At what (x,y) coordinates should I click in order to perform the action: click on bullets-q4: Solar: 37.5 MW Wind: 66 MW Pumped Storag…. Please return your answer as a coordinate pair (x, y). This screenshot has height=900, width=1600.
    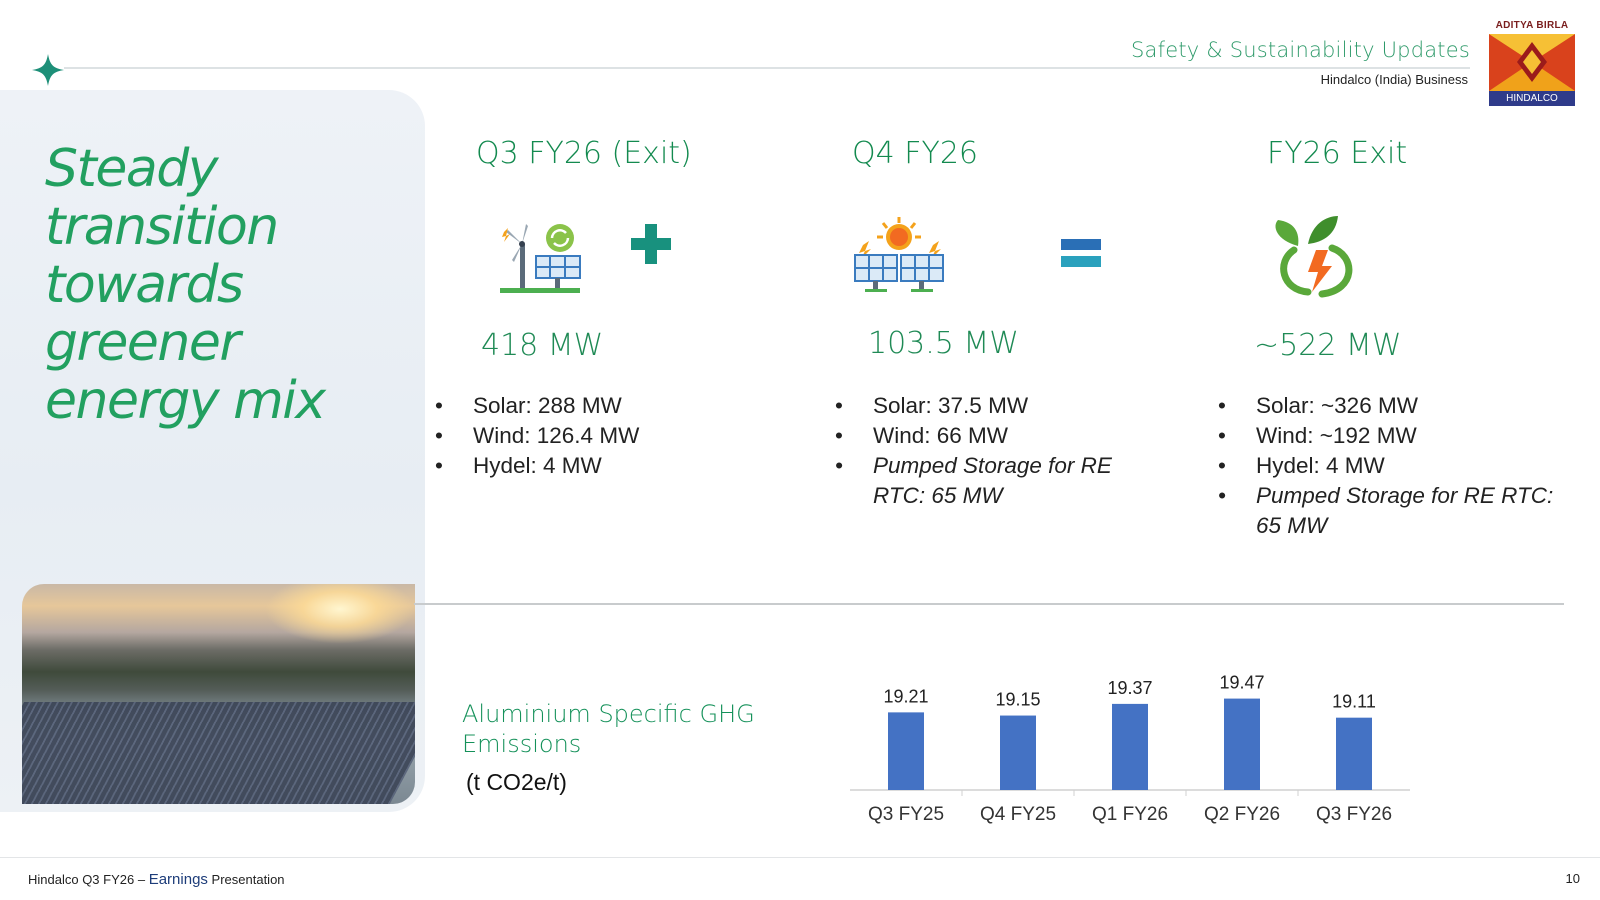
    Looking at the image, I should click on (985, 451).